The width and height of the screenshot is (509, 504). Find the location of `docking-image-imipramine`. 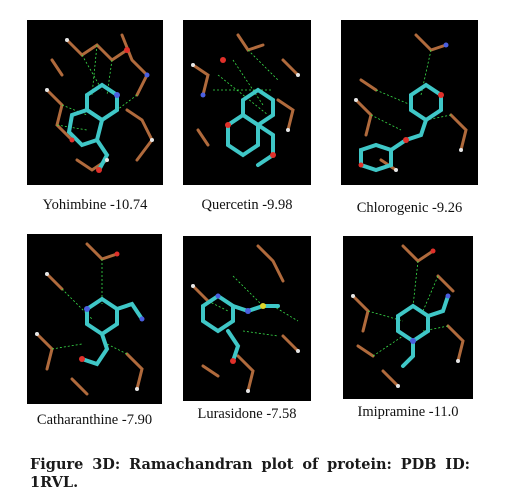

docking-image-imipramine is located at coordinates (408, 317).